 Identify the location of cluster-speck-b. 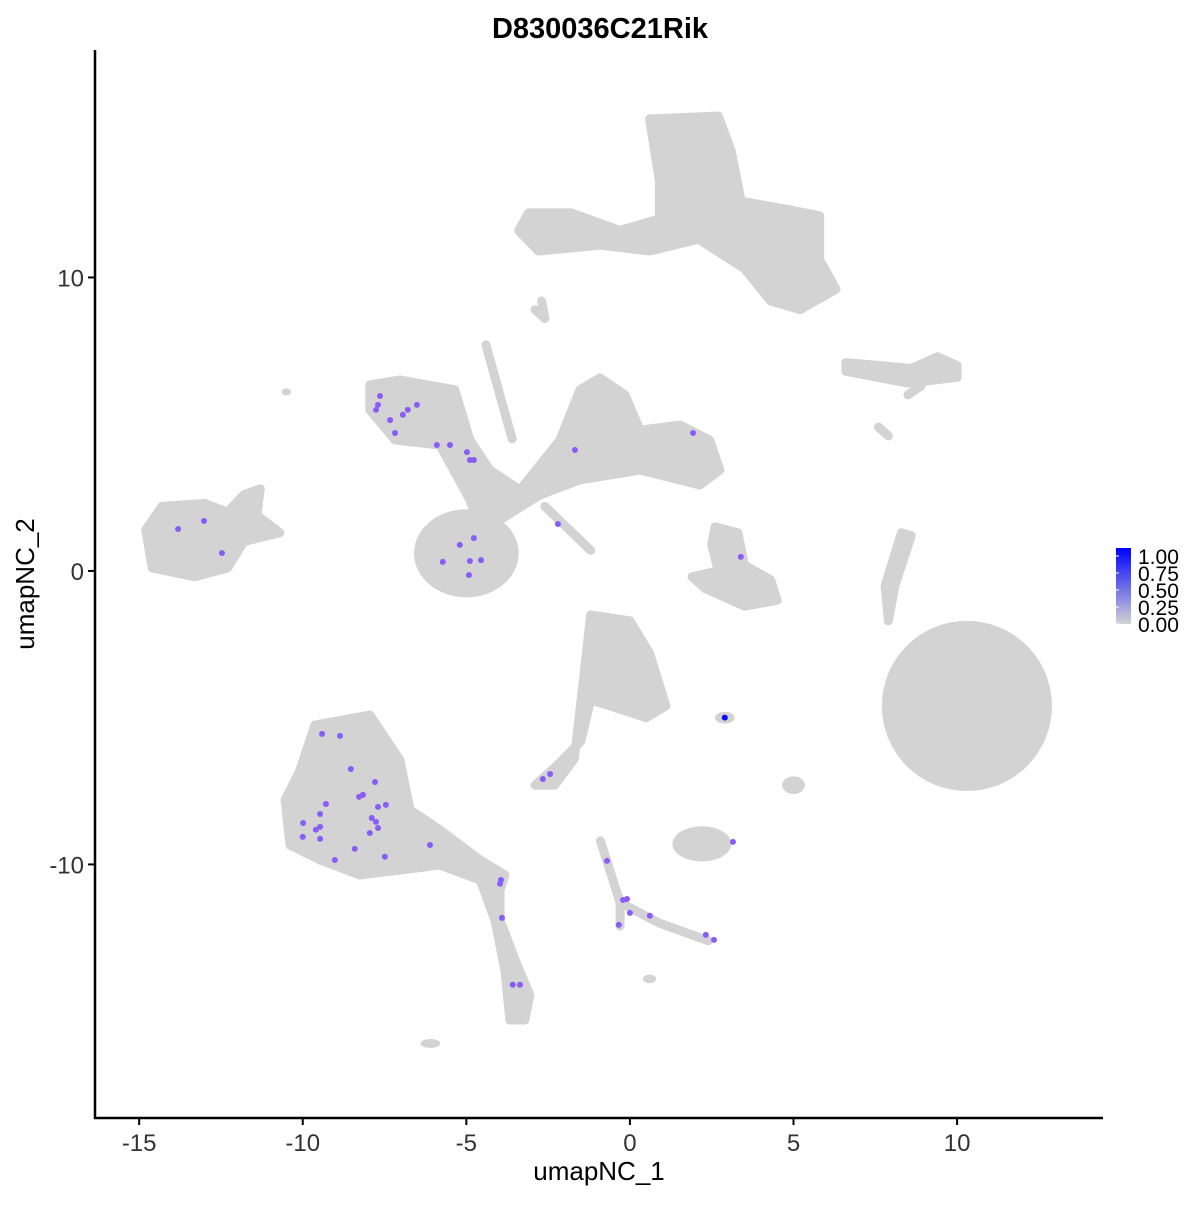
(430, 1043).